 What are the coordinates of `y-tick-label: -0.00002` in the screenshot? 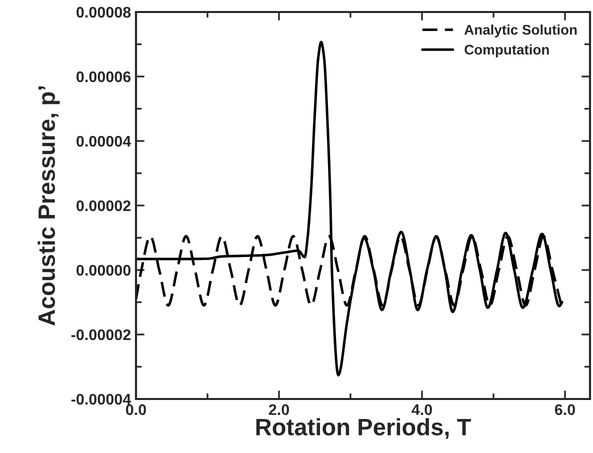 It's located at (101, 334).